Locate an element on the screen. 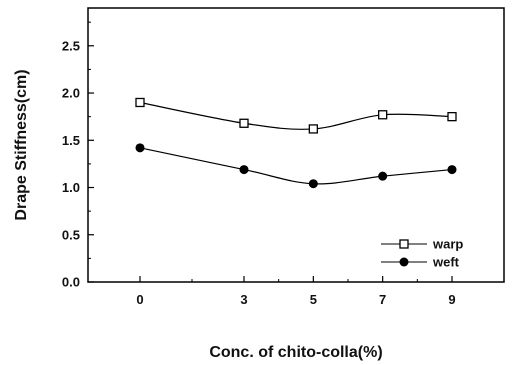  y-tick-label: 0.0 is located at coordinates (71, 282).